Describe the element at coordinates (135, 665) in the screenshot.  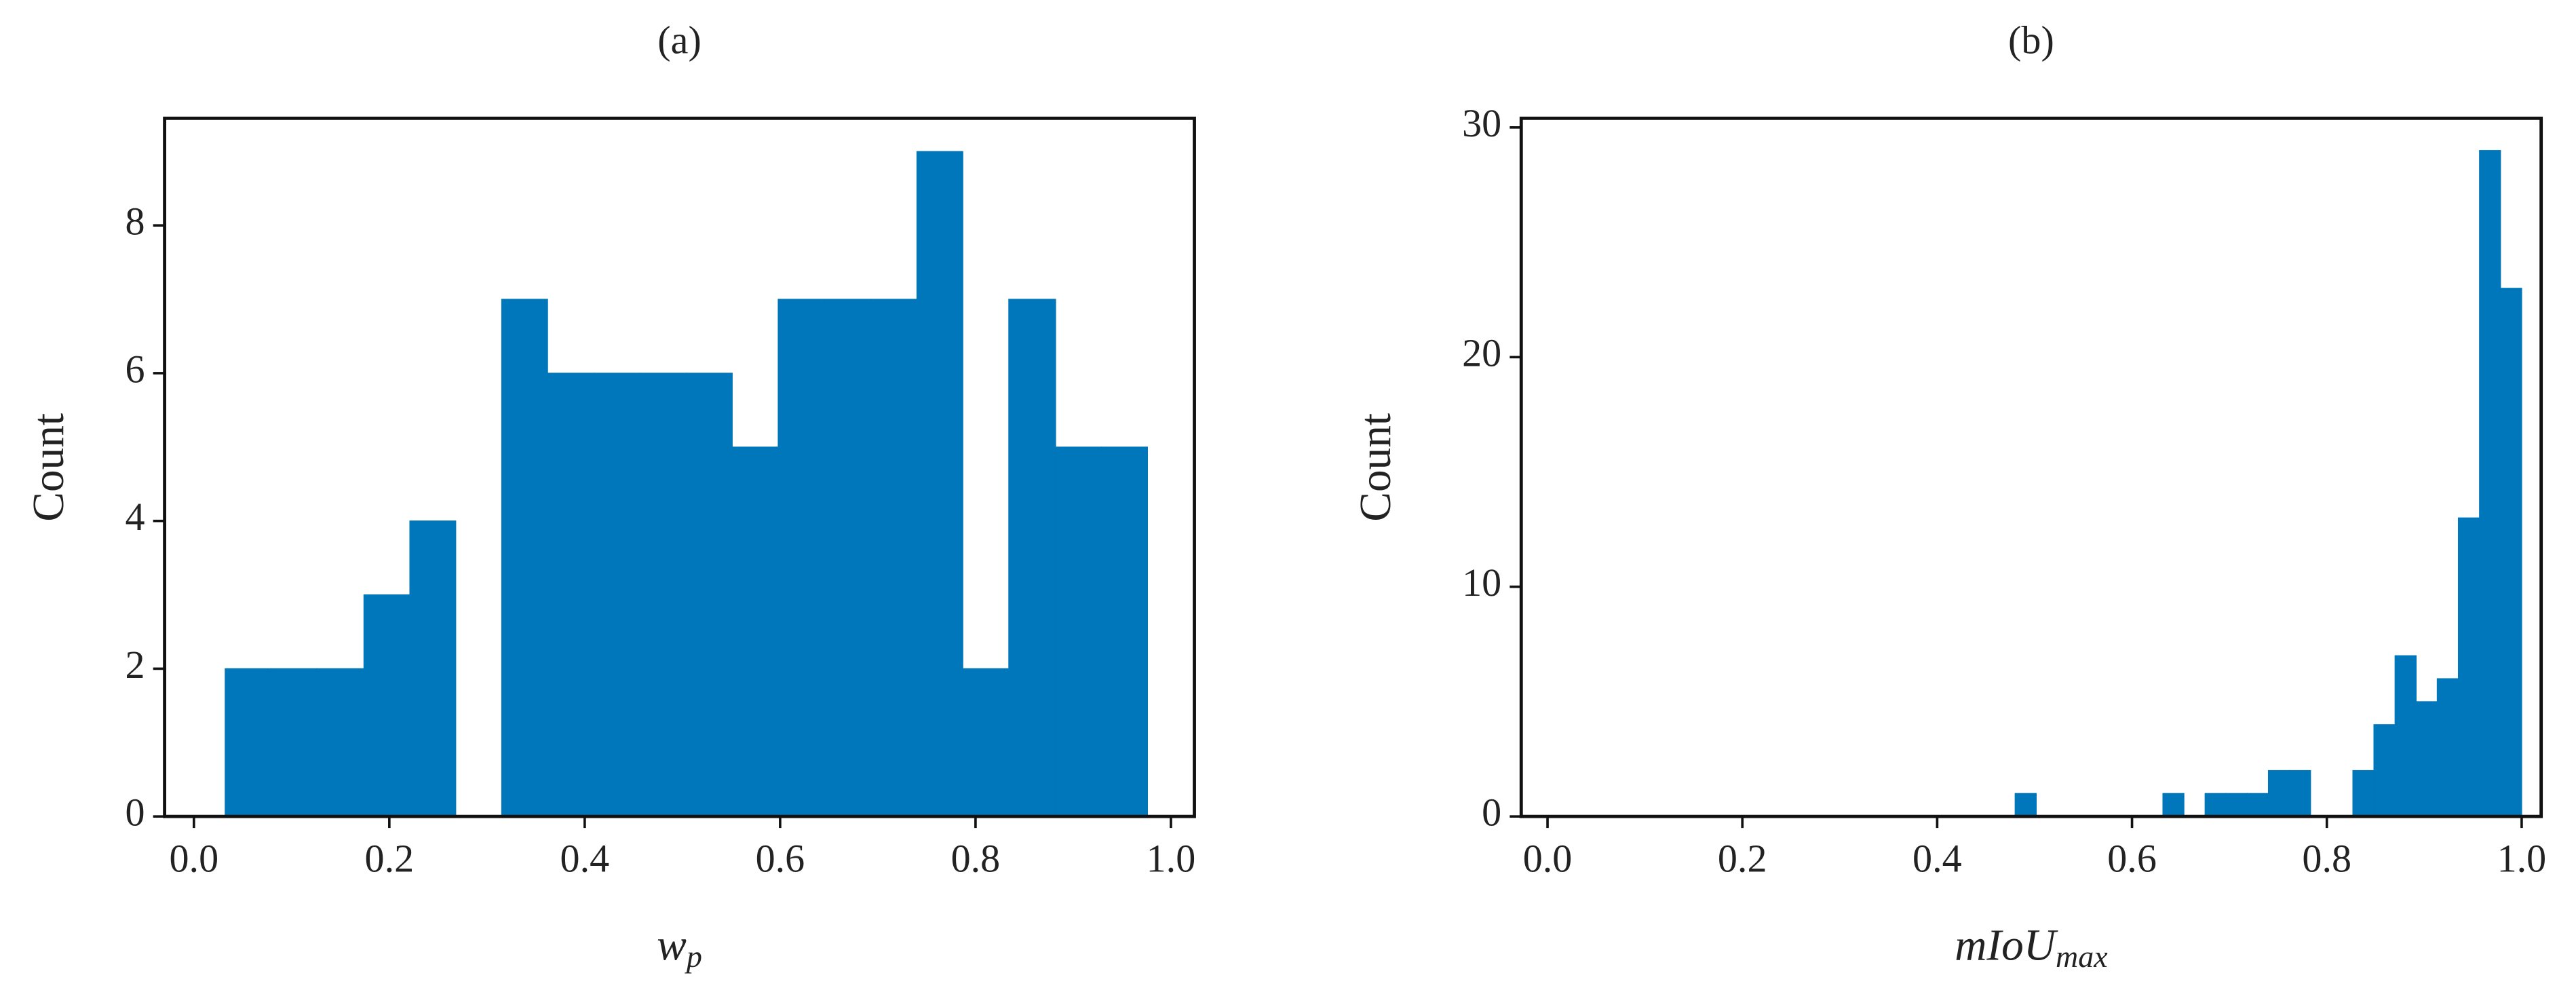
I see `y-tick-label: 2` at that location.